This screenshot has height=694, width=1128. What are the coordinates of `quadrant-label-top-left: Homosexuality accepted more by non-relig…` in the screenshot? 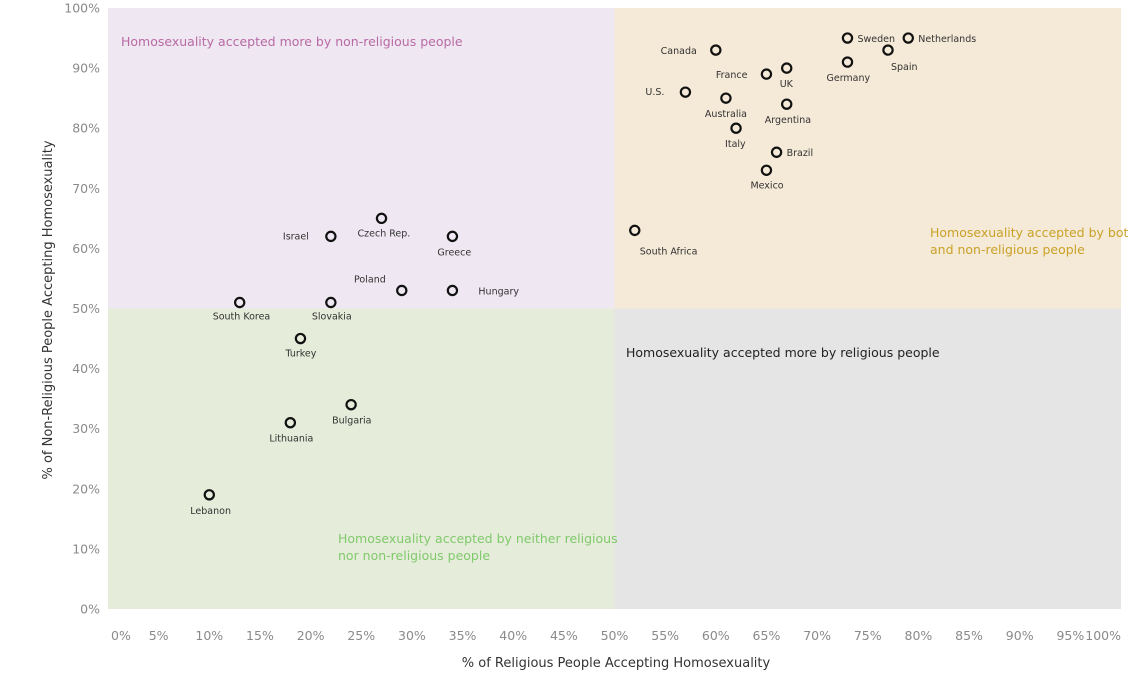 It's located at (292, 41).